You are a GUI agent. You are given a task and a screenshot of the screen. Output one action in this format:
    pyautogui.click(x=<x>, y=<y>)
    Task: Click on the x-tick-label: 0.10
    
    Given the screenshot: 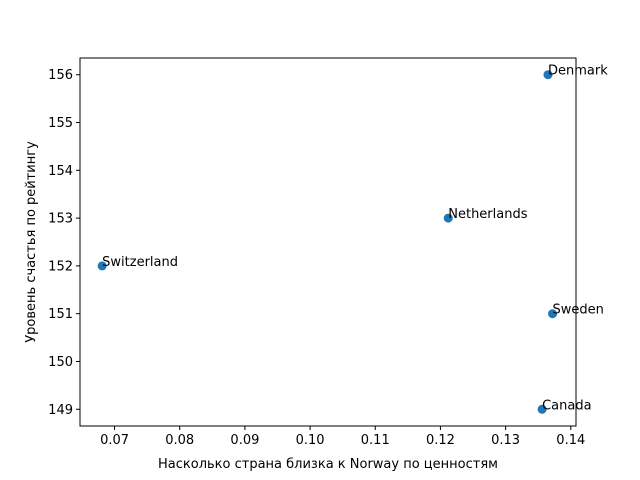 What is the action you would take?
    pyautogui.click(x=310, y=440)
    